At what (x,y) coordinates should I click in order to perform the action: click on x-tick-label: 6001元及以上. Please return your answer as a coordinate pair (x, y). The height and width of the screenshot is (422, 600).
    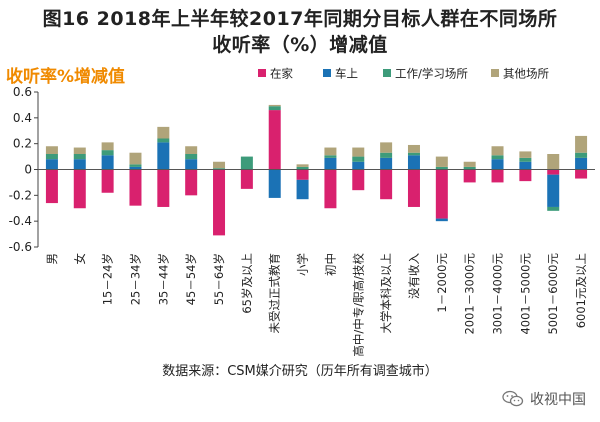
    Looking at the image, I should click on (581, 290).